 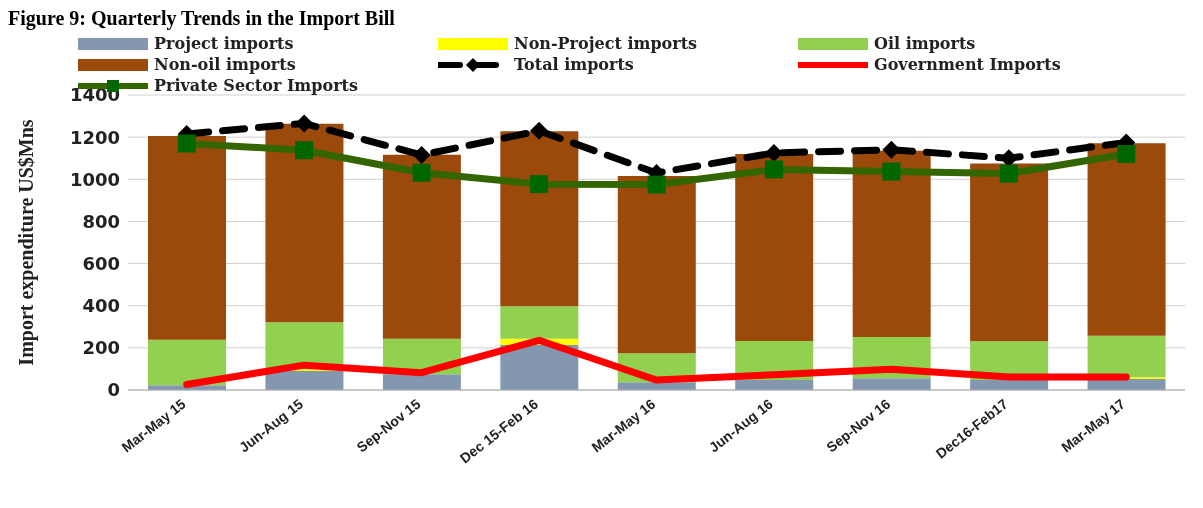 What do you see at coordinates (574, 64) in the screenshot?
I see `legend-label: Total imports` at bounding box center [574, 64].